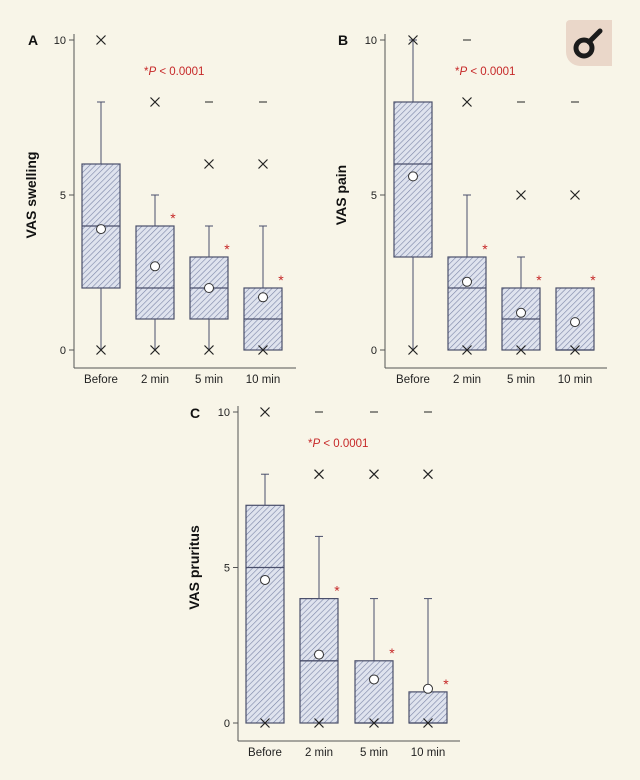  Describe the element at coordinates (343, 40) in the screenshot. I see `panel-letter: B` at that location.